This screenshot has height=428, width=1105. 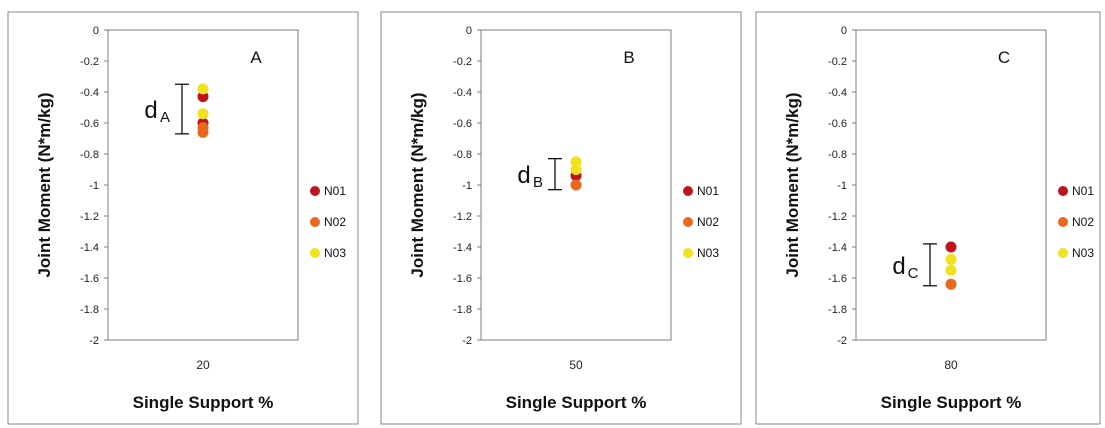 What do you see at coordinates (203, 365) in the screenshot?
I see `x-tick-label: 20` at bounding box center [203, 365].